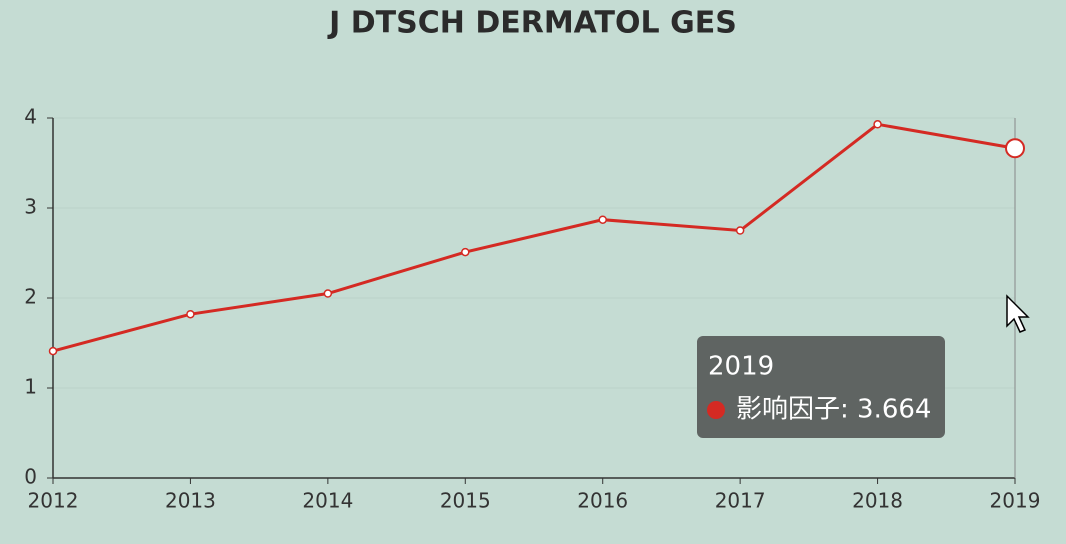 The image size is (1066, 544). What do you see at coordinates (716, 410) in the screenshot?
I see `tooltip-marker` at bounding box center [716, 410].